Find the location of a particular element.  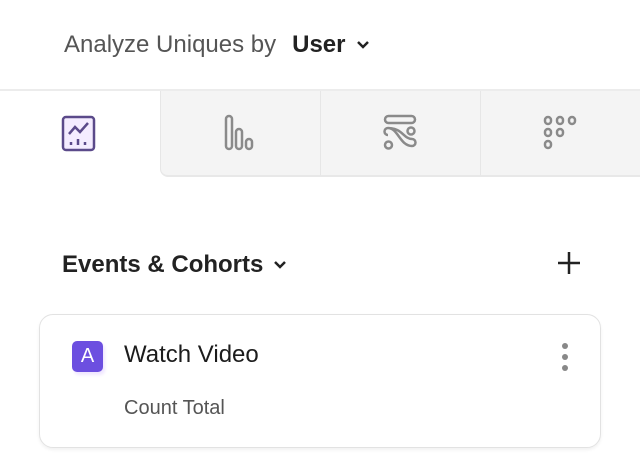

bar-chart-icon is located at coordinates (238, 132).